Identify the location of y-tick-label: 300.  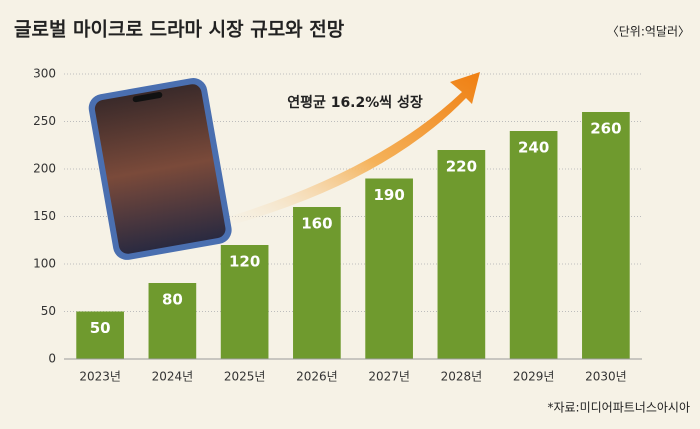
(44, 74).